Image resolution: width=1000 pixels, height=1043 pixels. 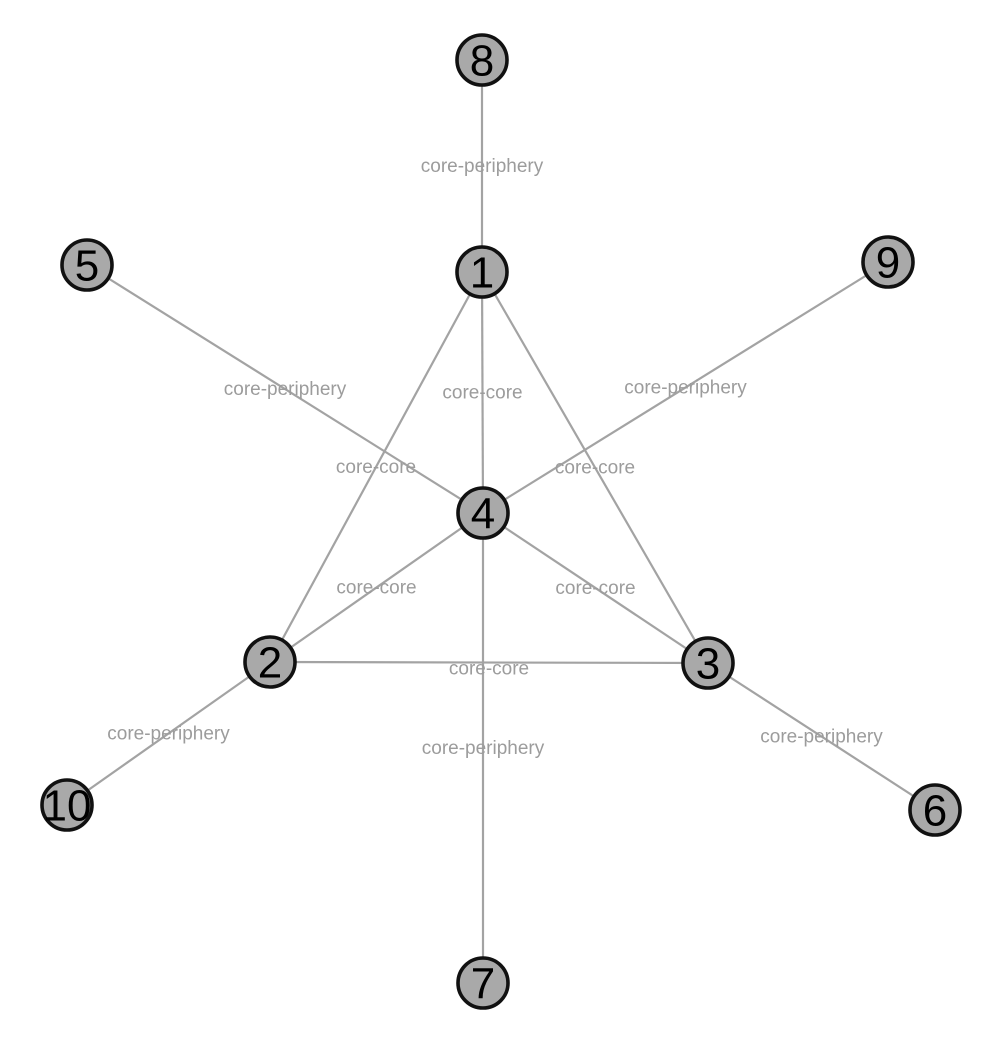 I want to click on edge-label-1-3: core-core, so click(x=595, y=468).